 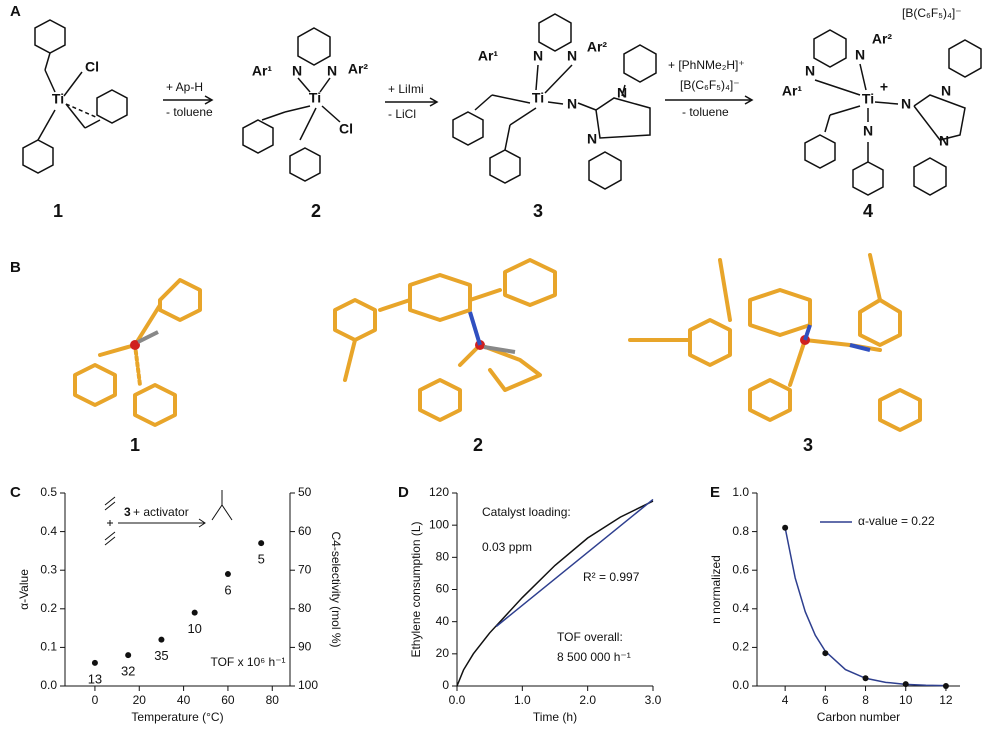 I want to click on y-tick-label: 40, so click(x=443, y=621).